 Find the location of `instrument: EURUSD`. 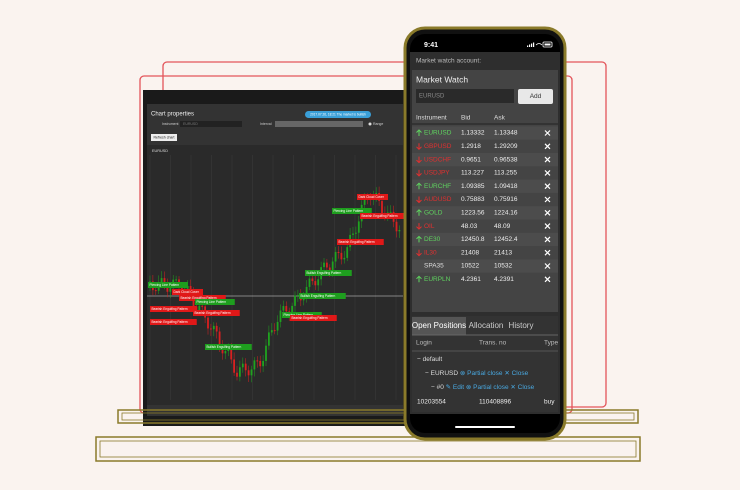

instrument: EURUSD is located at coordinates (438, 133).